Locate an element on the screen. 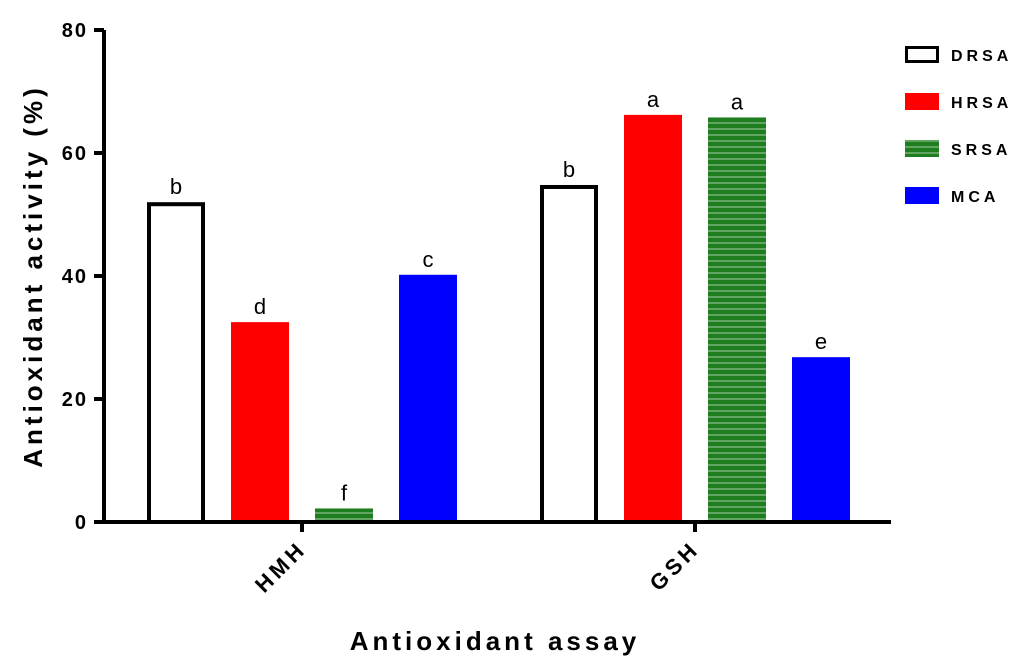 Image resolution: width=1024 pixels, height=662 pixels. significance-letter: f is located at coordinates (344, 492).